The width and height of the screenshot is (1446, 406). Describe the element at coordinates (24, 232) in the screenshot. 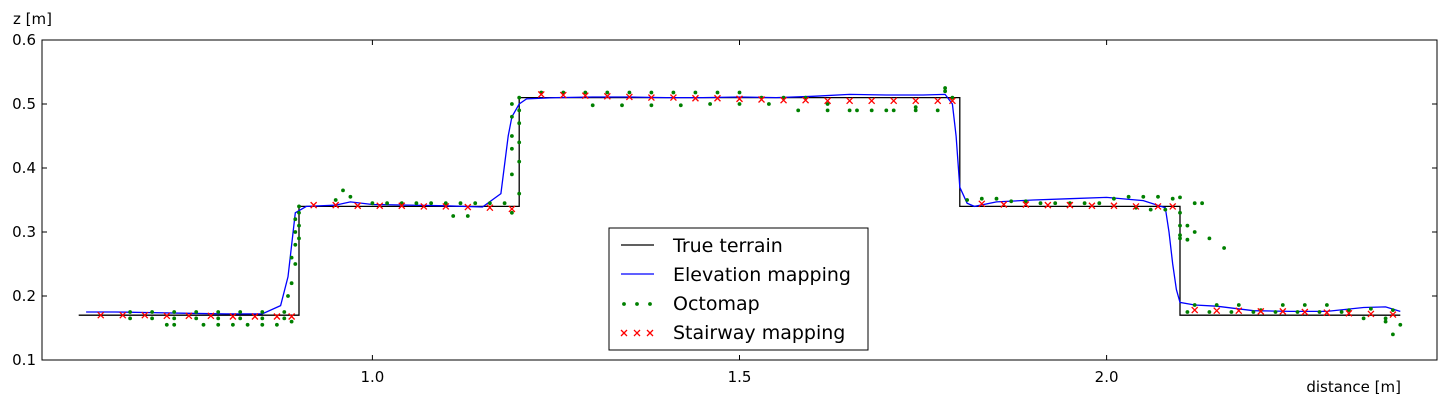

I see `y-tick-label: 0.3` at that location.